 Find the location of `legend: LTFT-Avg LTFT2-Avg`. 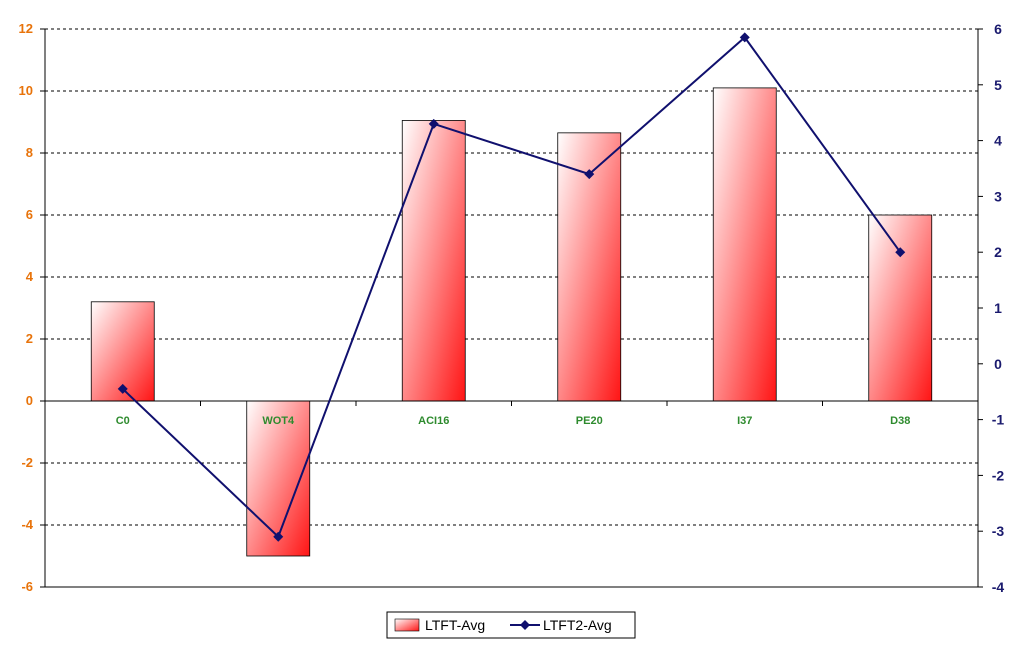

legend: LTFT-Avg LTFT2-Avg is located at coordinates (511, 625).